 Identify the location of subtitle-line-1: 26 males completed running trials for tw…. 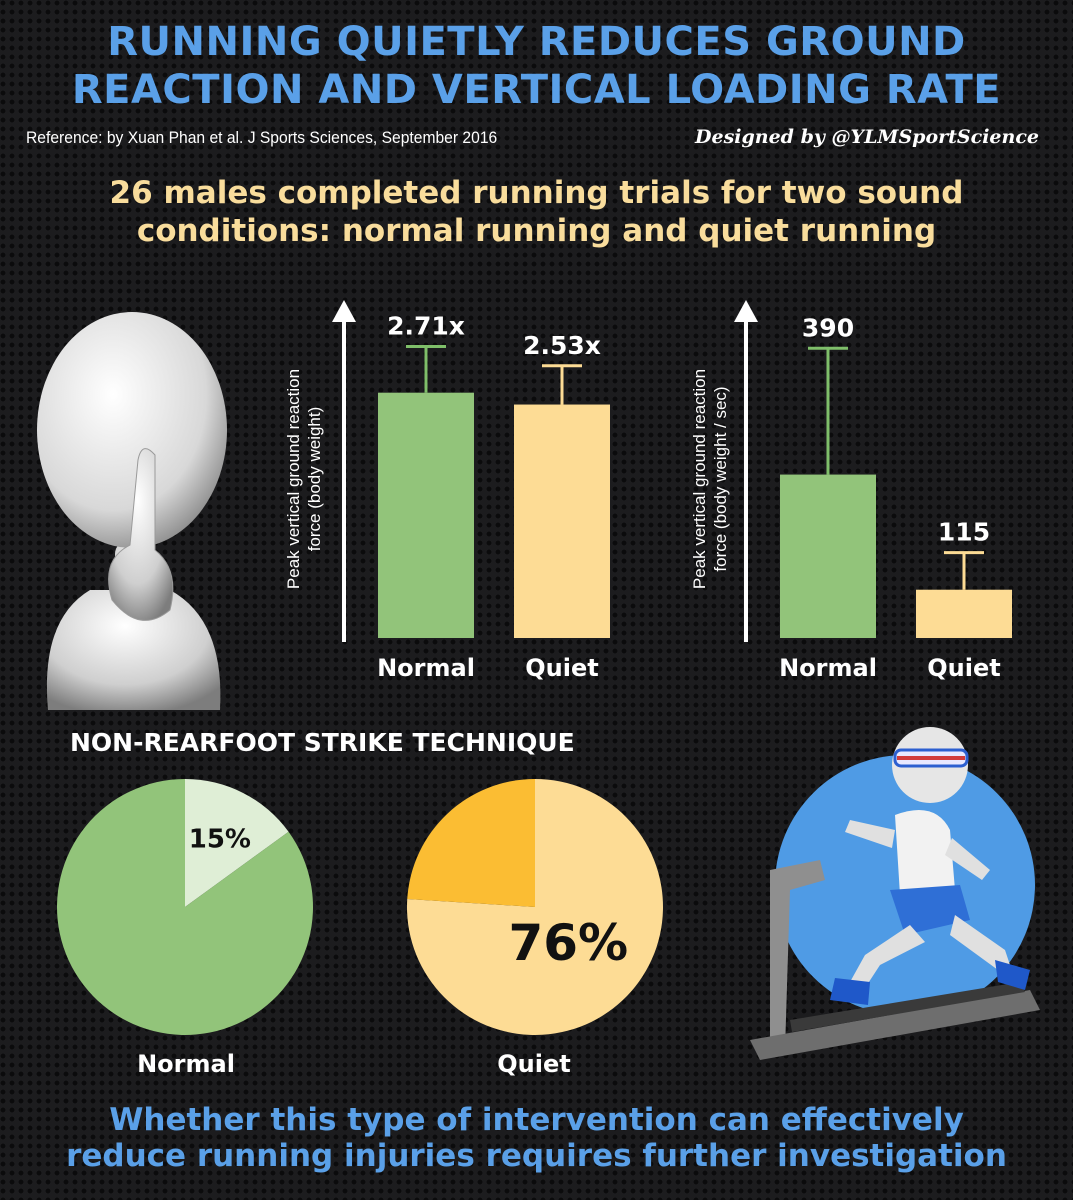
(536, 193).